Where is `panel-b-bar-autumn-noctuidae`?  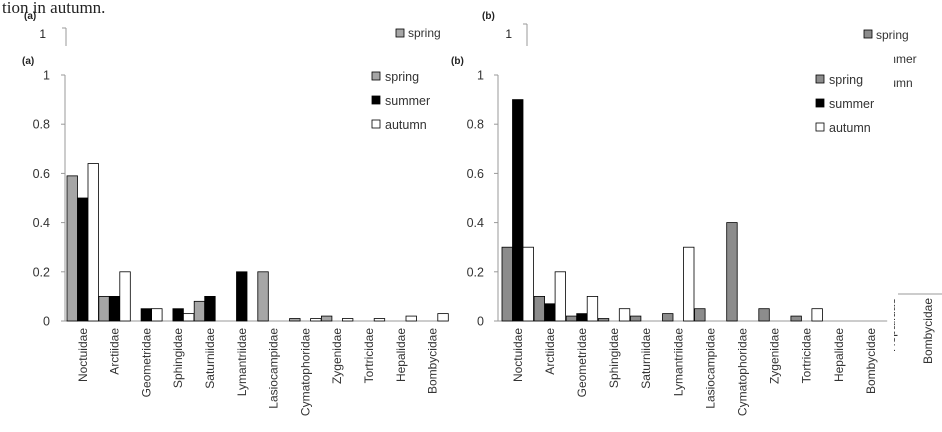 panel-b-bar-autumn-noctuidae is located at coordinates (528, 284).